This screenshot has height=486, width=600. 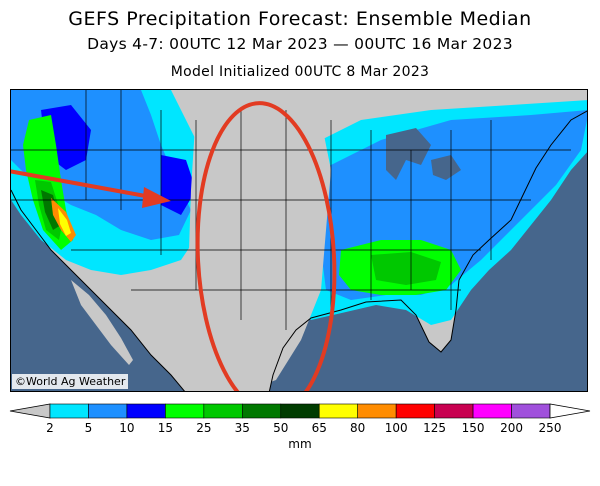 I want to click on precip-sierra-peak, so click(x=64, y=222).